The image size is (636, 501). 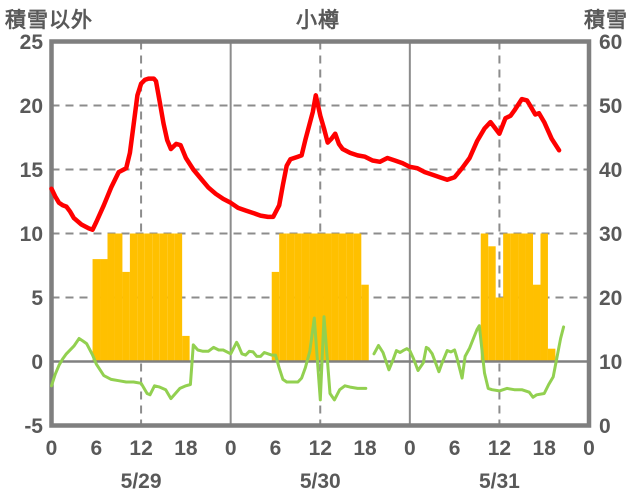 I want to click on right-axis-tick: 30, so click(x=610, y=234).